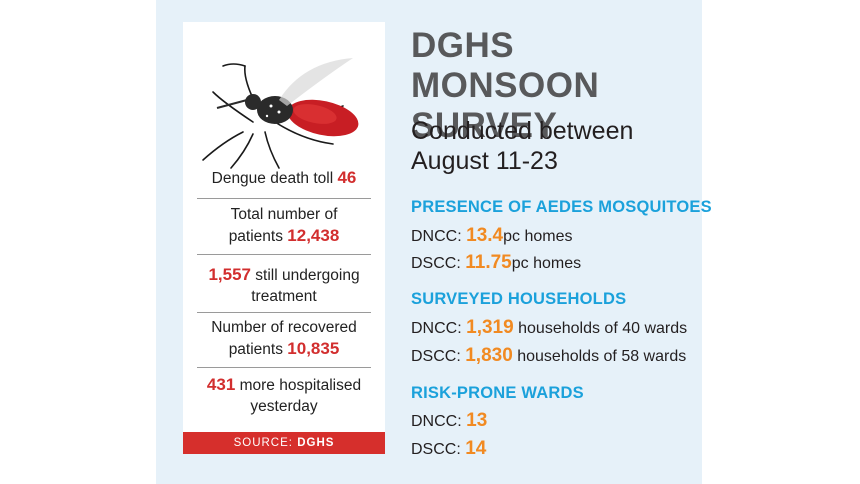  I want to click on source-bar: SOURCE: DGHS, so click(284, 443).